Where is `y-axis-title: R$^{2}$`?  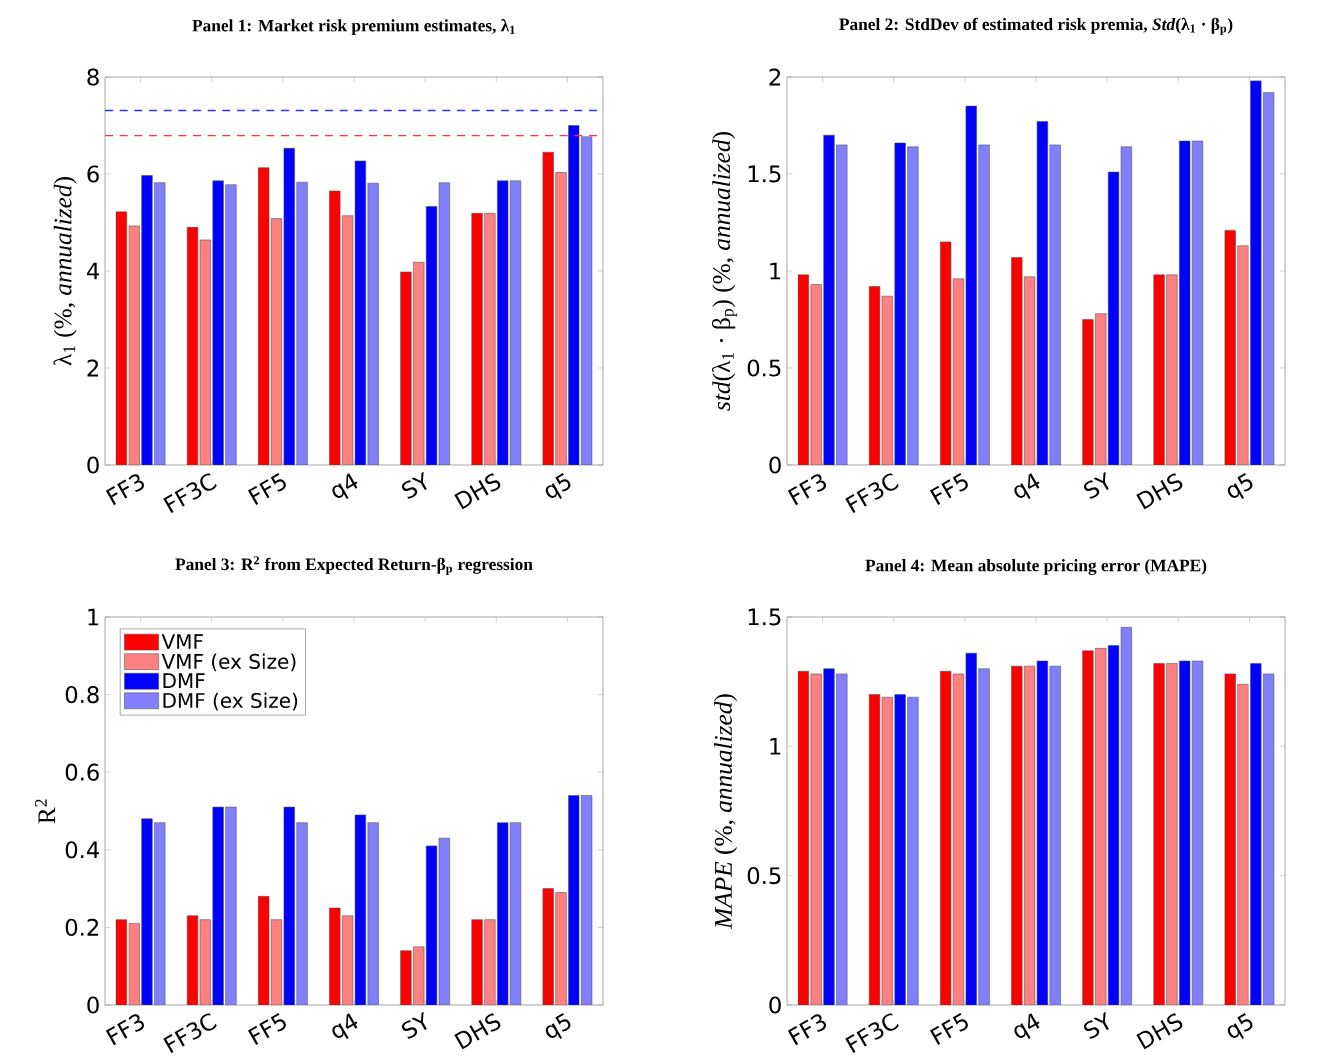
y-axis-title: R$^{2}$ is located at coordinates (45, 811).